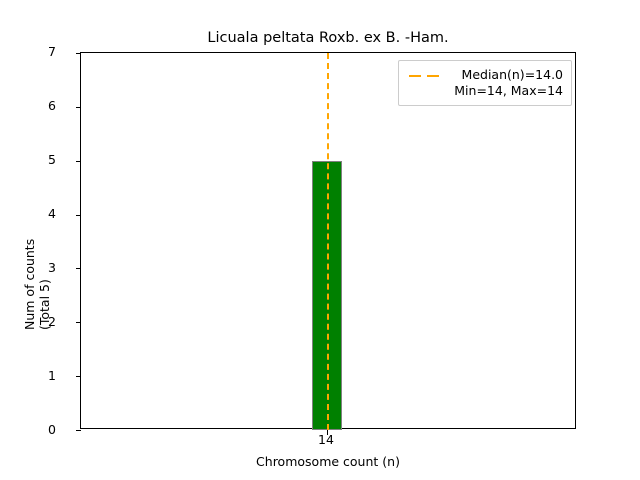 This screenshot has height=480, width=640. I want to click on x-tick-label-14: 14, so click(326, 439).